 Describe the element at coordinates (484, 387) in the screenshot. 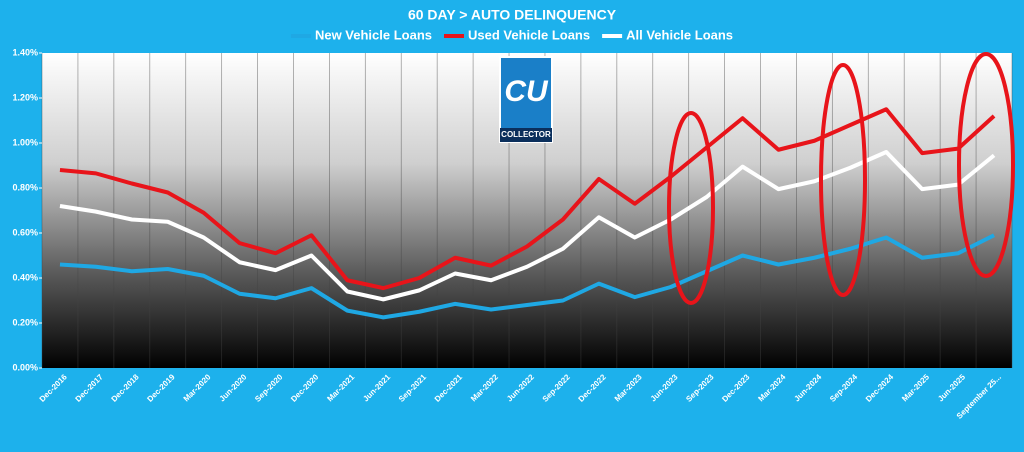

I see `x-tick-label: Mar-2022` at that location.